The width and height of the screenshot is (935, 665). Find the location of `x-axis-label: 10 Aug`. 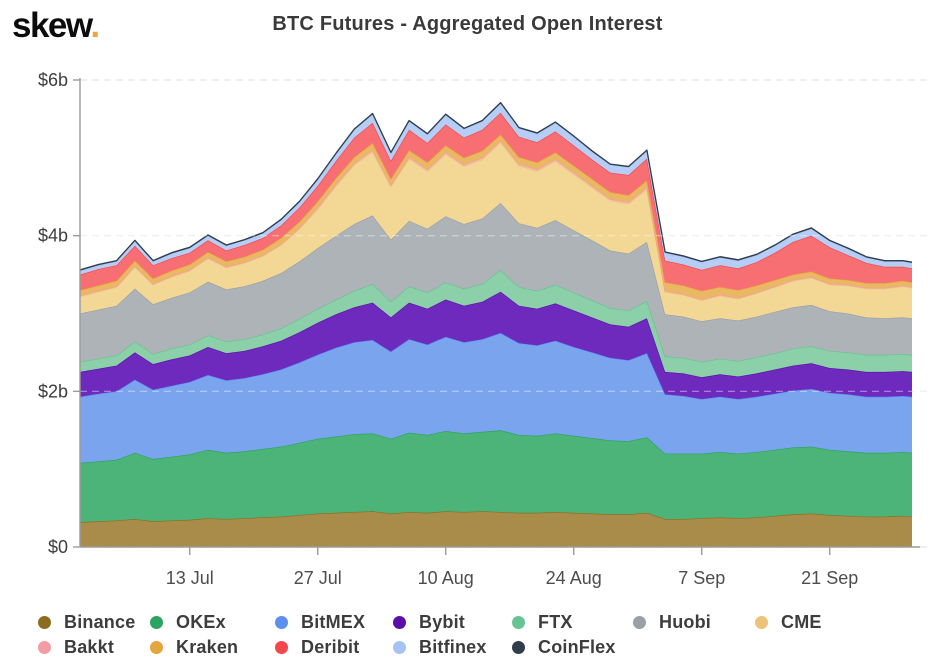

x-axis-label: 10 Aug is located at coordinates (446, 578).